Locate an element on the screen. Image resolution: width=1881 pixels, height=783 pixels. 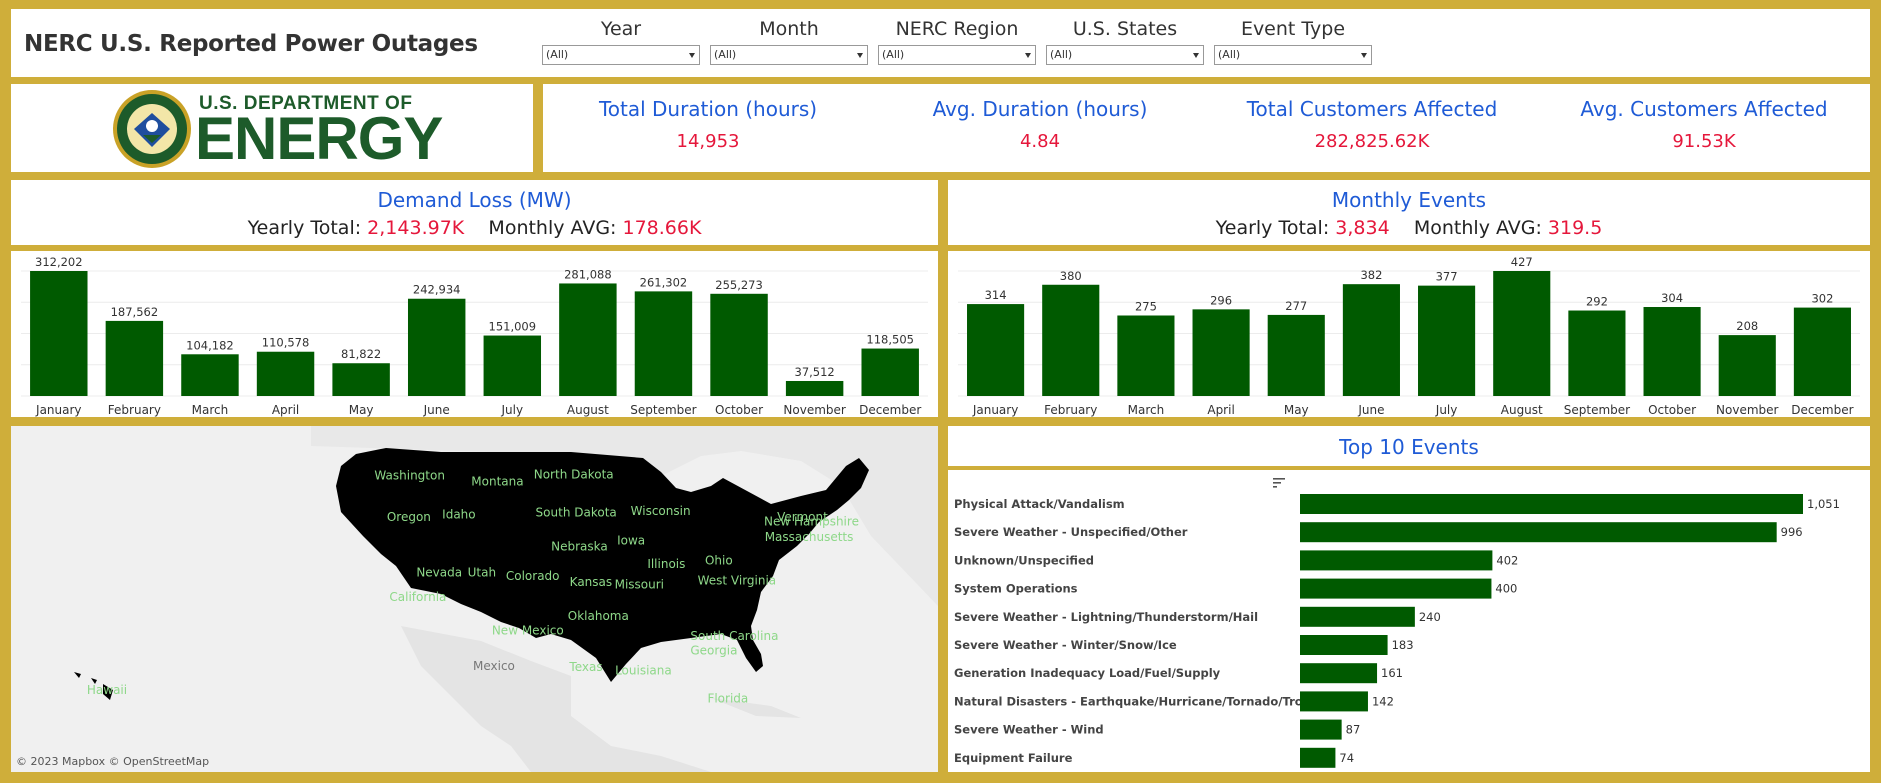
bar-value-label: 292 is located at coordinates (1597, 302).